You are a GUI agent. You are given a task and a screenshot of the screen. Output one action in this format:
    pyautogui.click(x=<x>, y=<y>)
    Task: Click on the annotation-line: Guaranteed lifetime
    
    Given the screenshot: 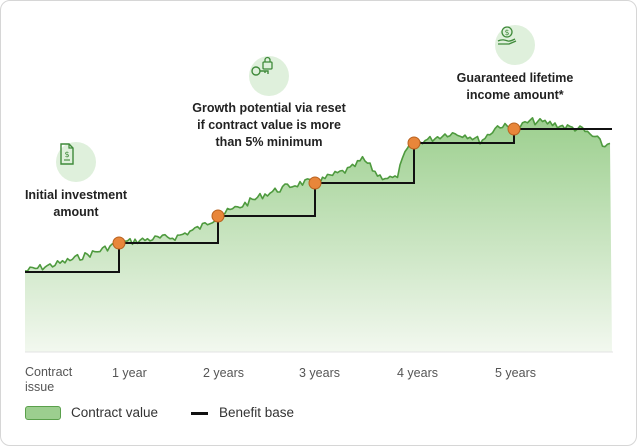 What is the action you would take?
    pyautogui.click(x=515, y=78)
    